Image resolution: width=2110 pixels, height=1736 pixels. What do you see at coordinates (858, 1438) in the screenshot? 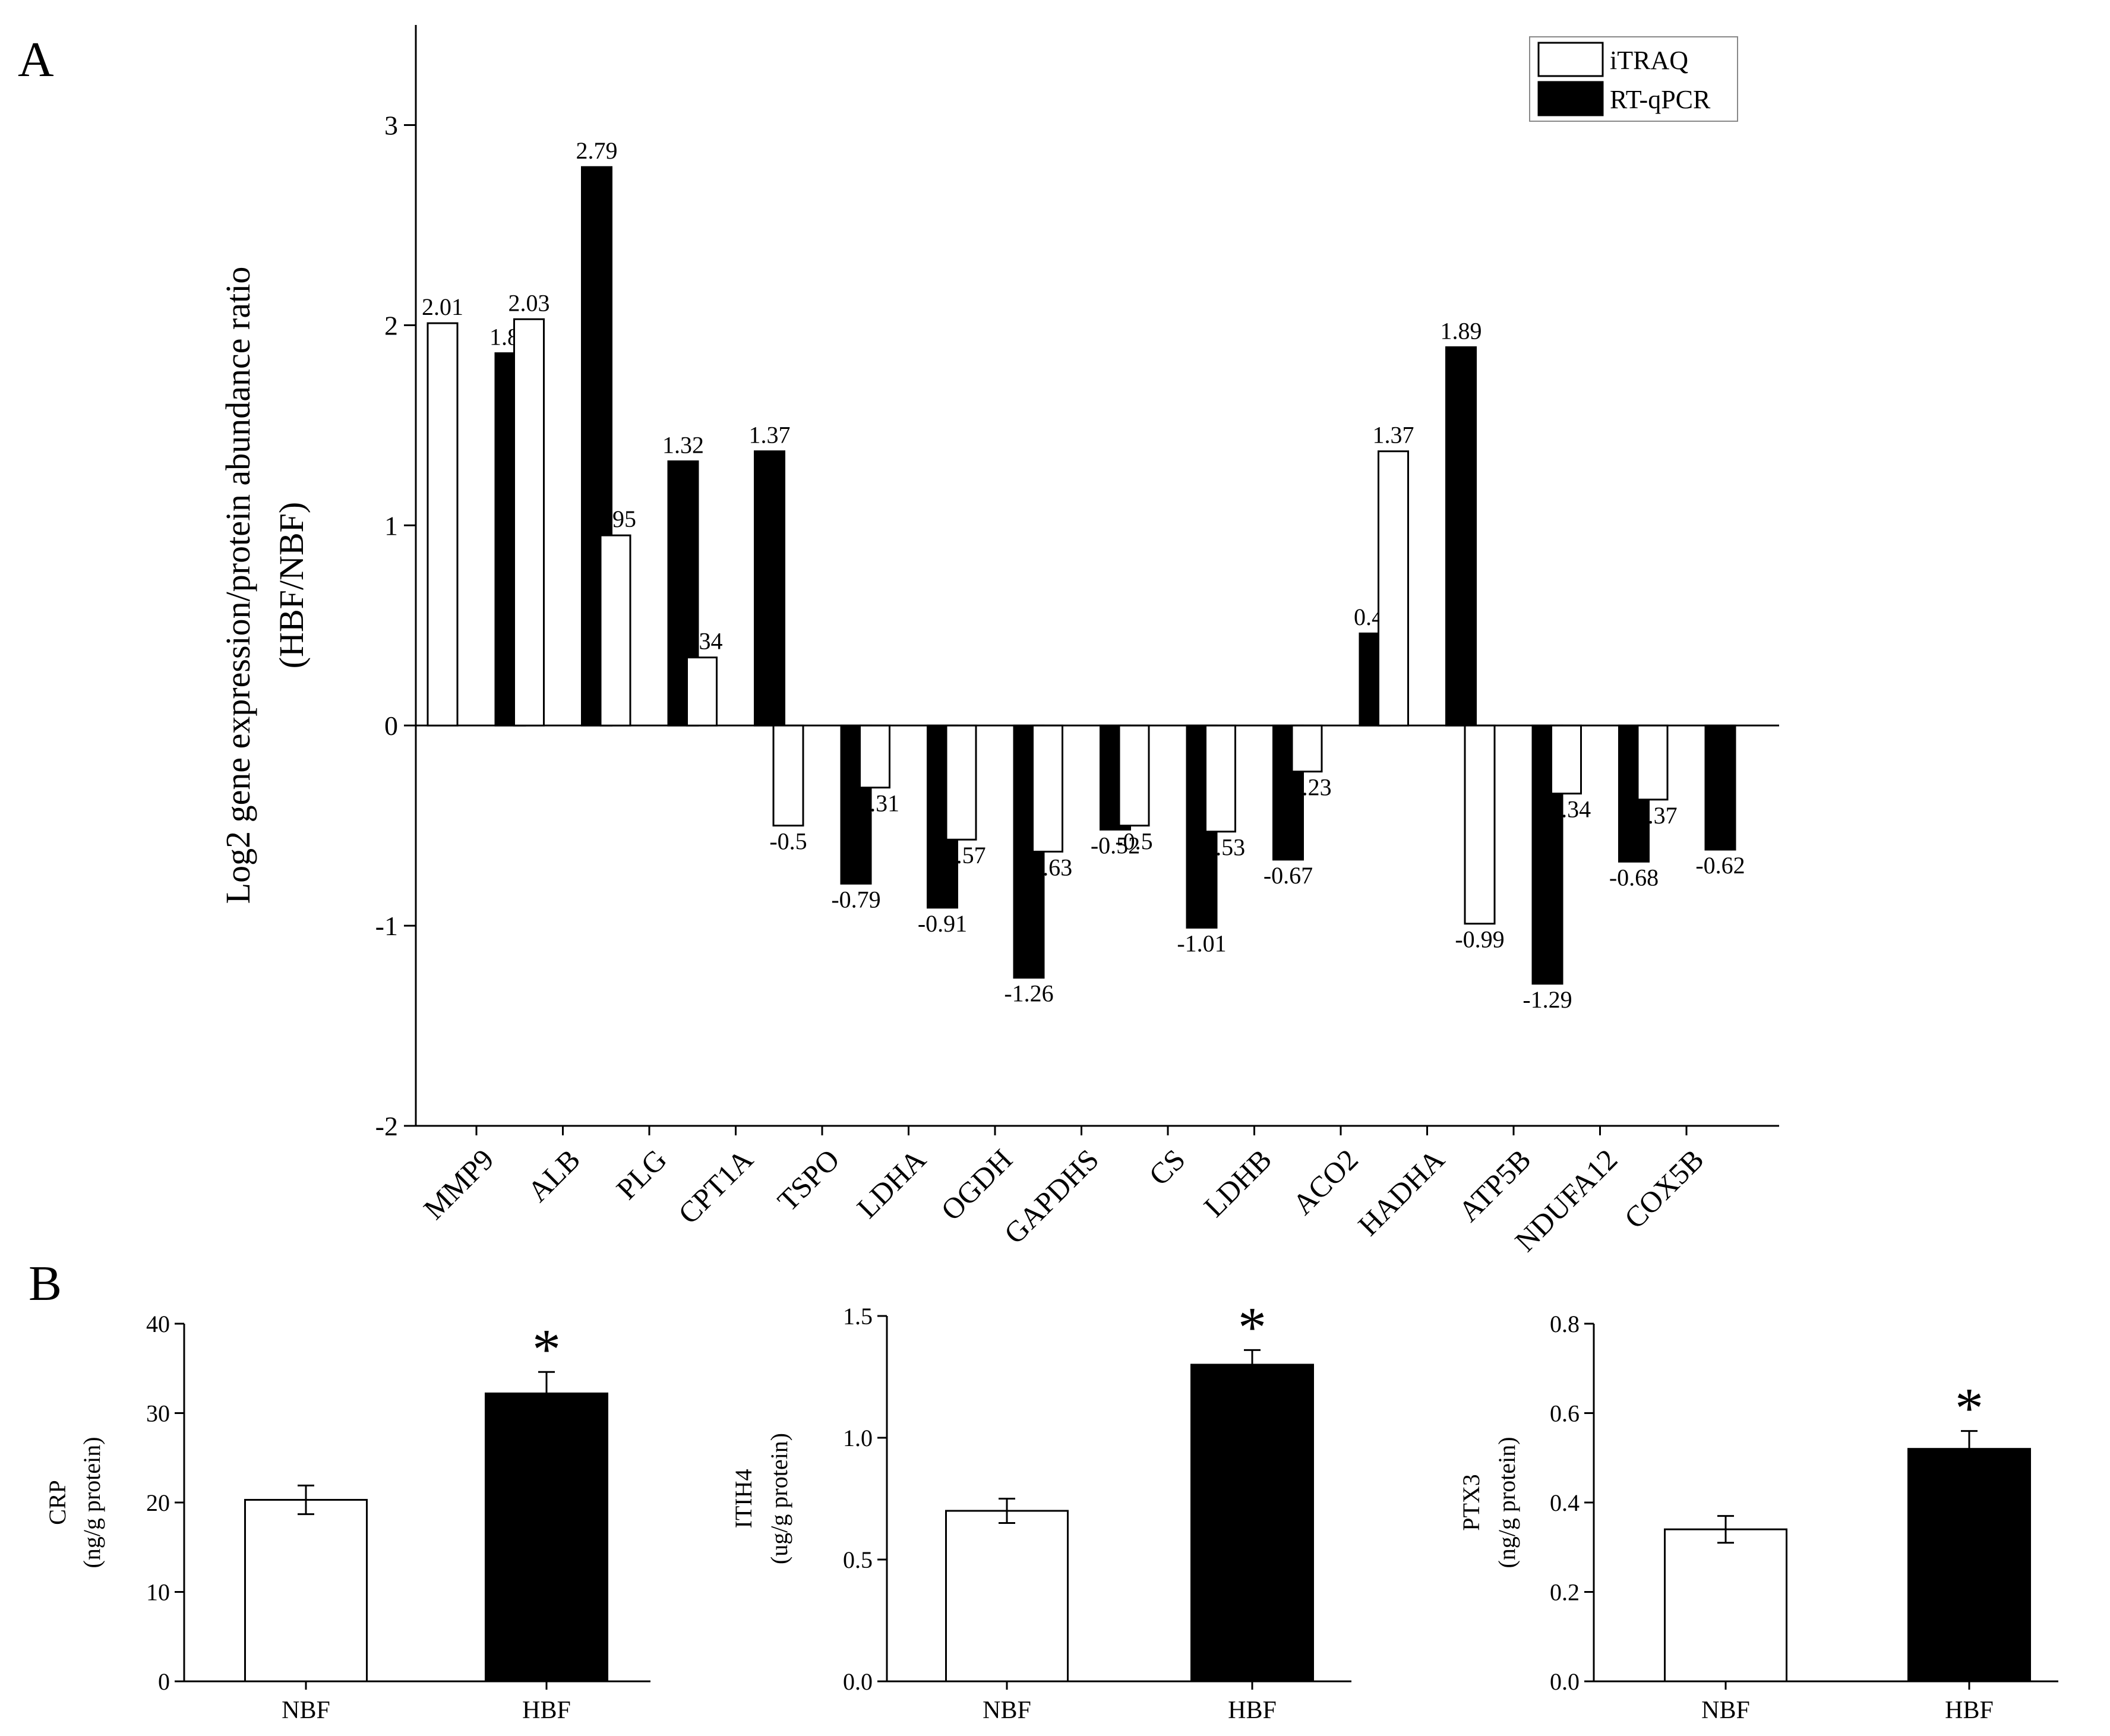
I see `y-tick-label: 1.0` at bounding box center [858, 1438].